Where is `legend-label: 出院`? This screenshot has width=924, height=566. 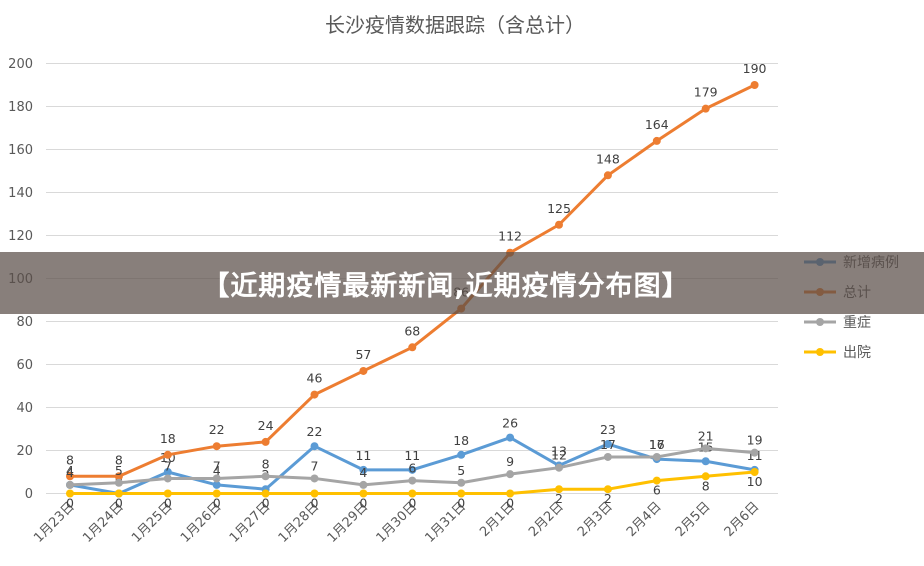
legend-label: 出院 is located at coordinates (857, 353).